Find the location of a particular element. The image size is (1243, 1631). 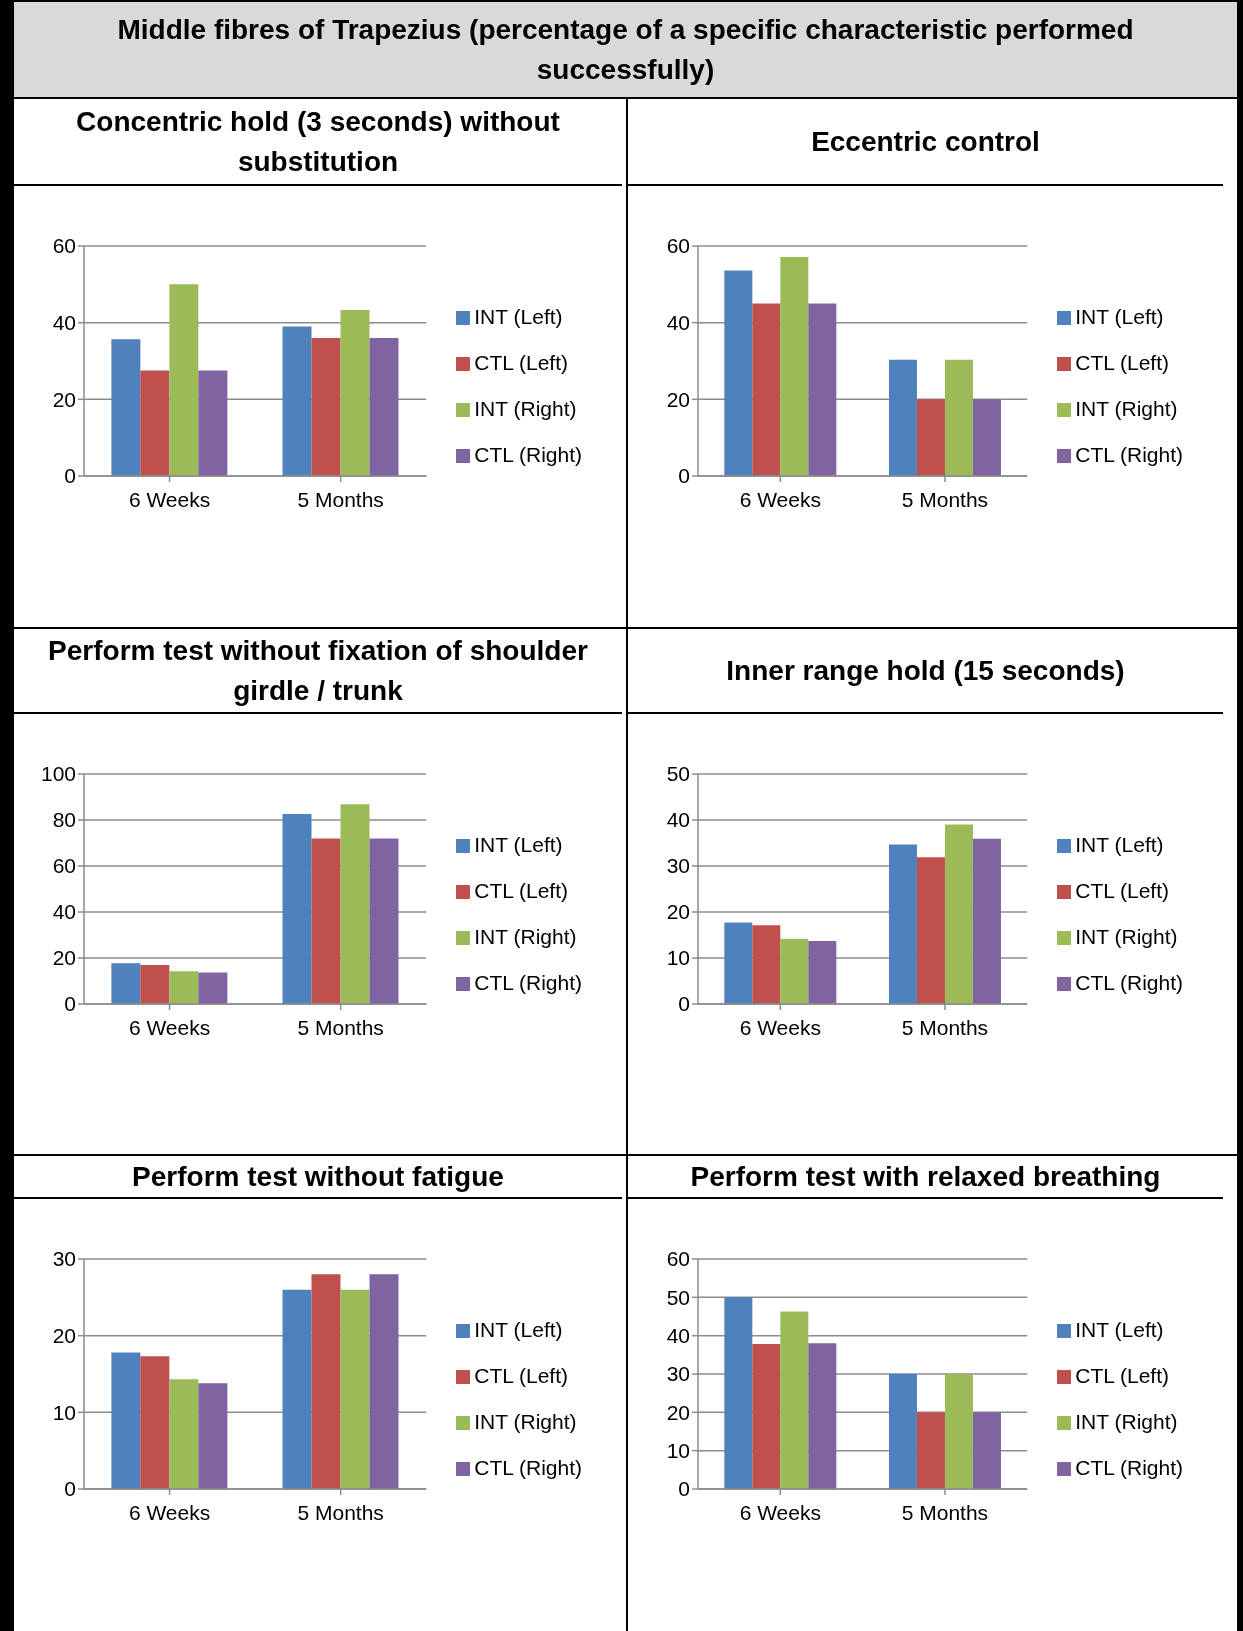

y-tick-label: 100 is located at coordinates (58, 774).